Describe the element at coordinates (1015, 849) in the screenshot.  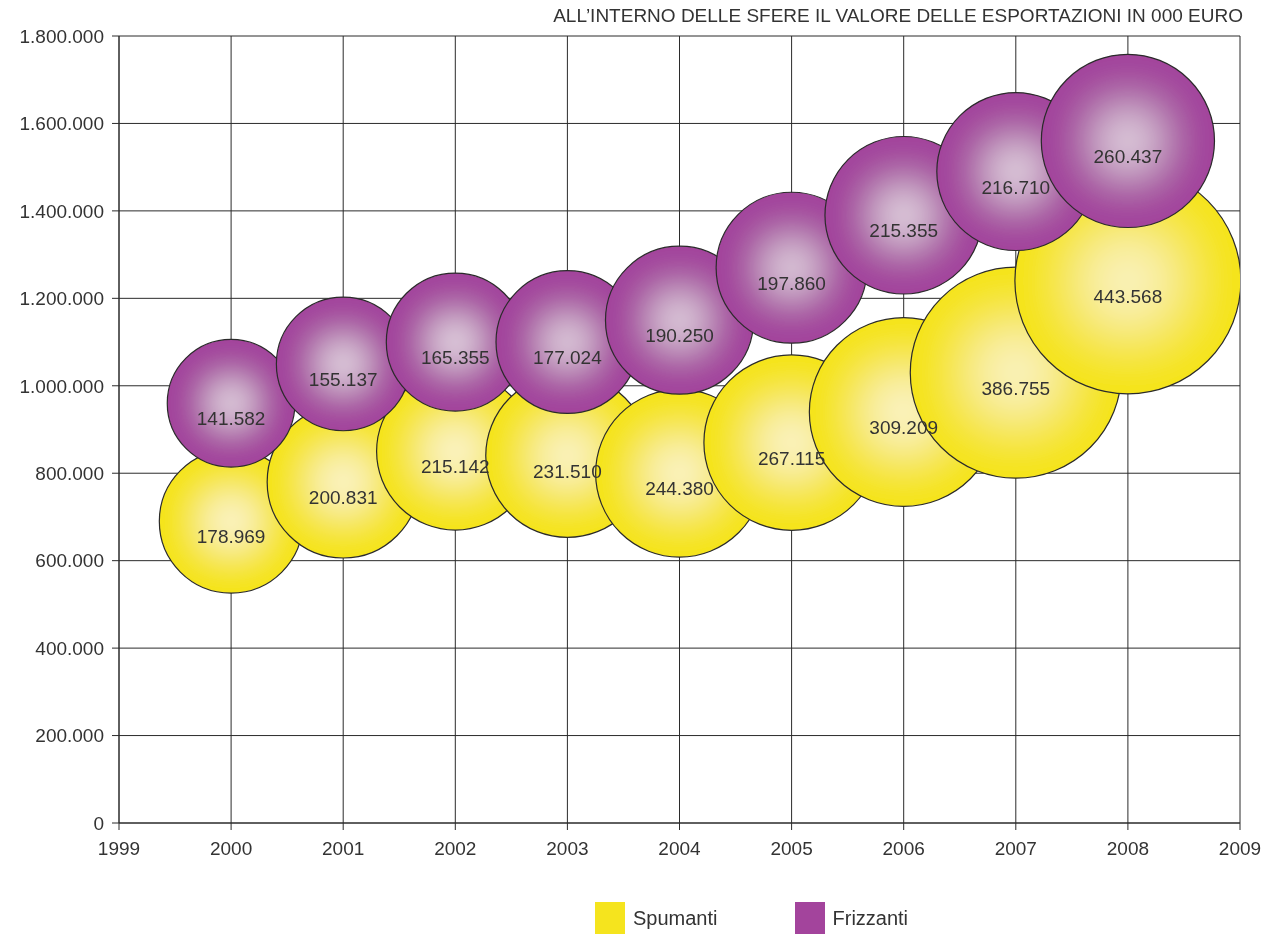
I see `x-tick-label: 2007` at that location.